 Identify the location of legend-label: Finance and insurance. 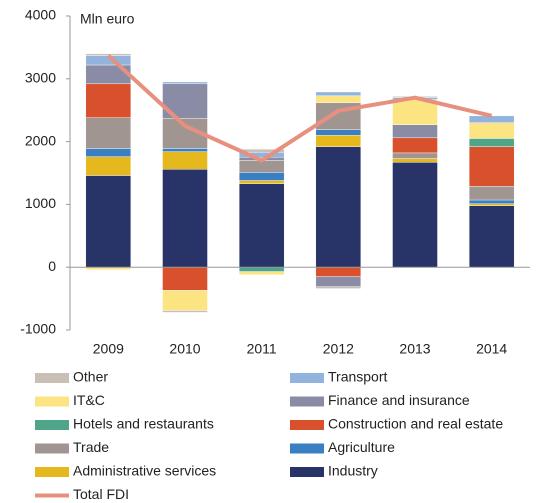
(399, 400).